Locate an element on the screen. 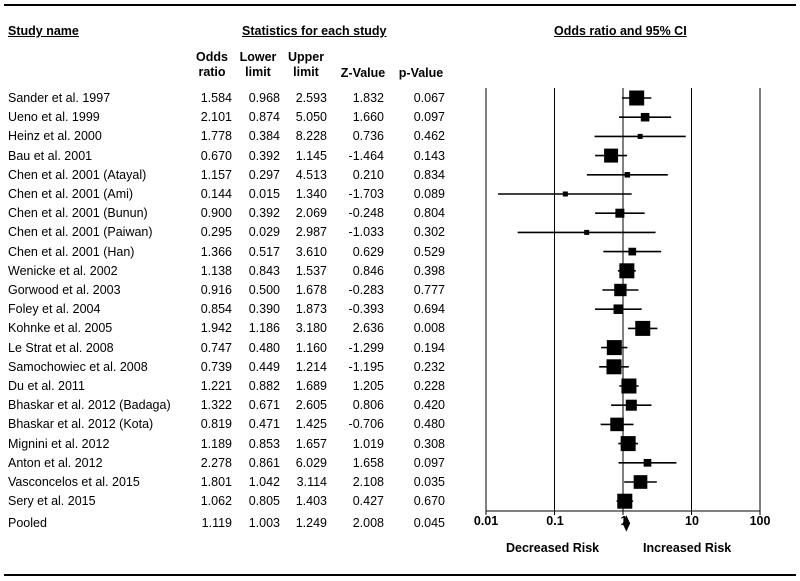 The width and height of the screenshot is (800, 581). ul-value-cell: 2.593 is located at coordinates (311, 98).